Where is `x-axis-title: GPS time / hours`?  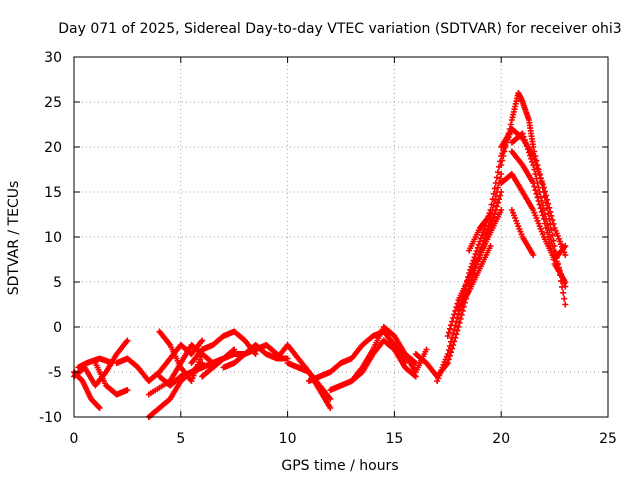
x-axis-title: GPS time / hours is located at coordinates (339, 466).